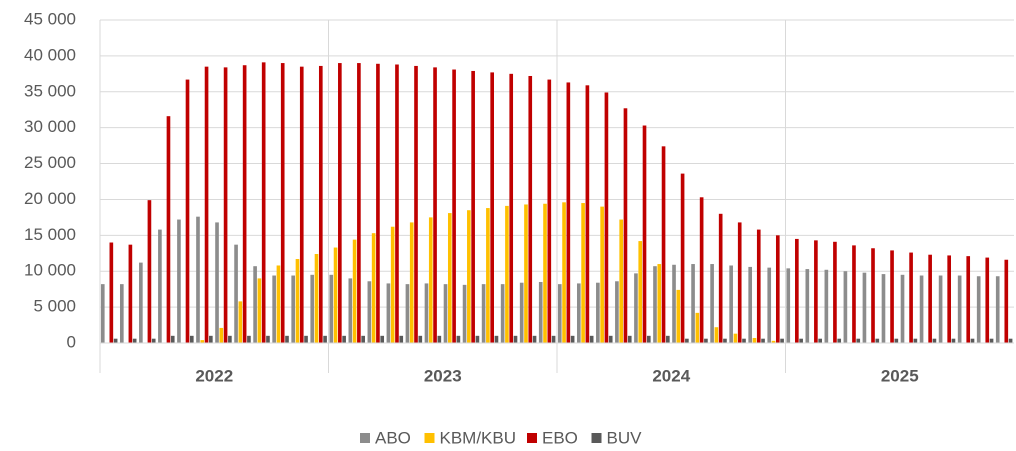 This screenshot has height=451, width=1016. Describe the element at coordinates (50, 126) in the screenshot. I see `y-tick-label: 30 000` at that location.